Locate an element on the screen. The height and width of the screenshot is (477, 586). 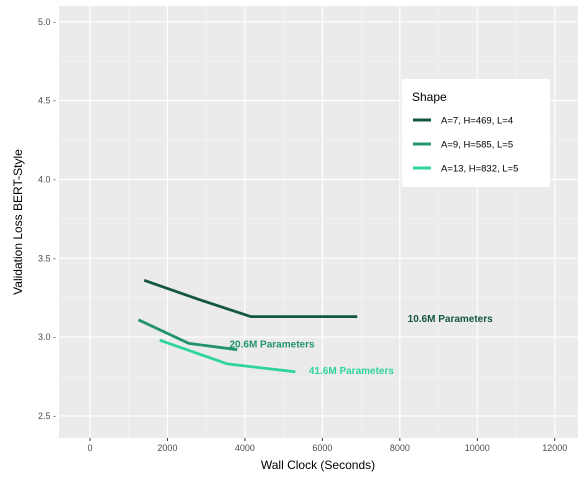
series-annotation-2: 20.6M Parameters is located at coordinates (271, 344).